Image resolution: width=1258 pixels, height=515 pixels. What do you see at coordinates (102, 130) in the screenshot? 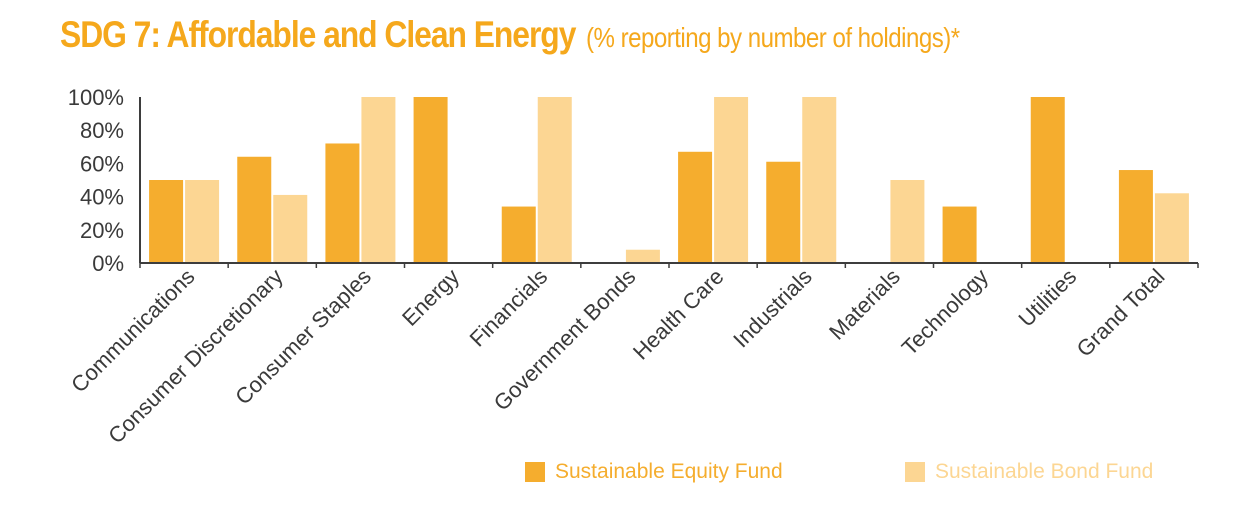
I see `y-tick-label: 80%` at bounding box center [102, 130].